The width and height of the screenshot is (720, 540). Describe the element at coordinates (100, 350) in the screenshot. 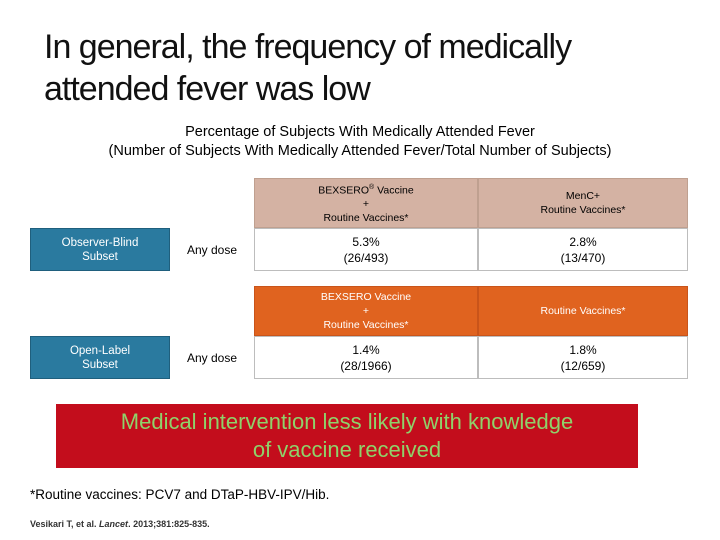

I see `table2-row-label-l1: Open-Label` at that location.